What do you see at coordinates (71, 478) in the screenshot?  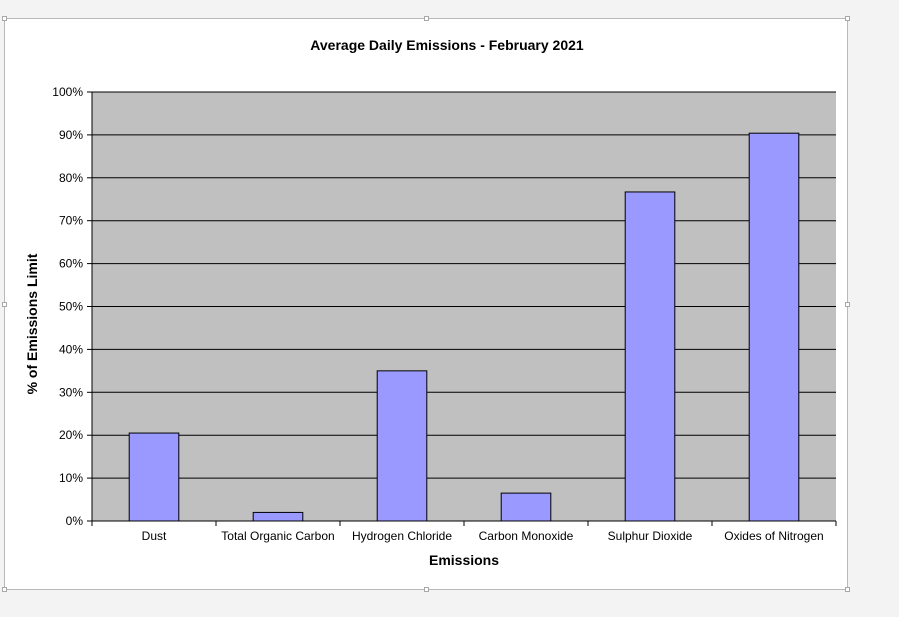 I see `y-tick-label: 10%` at bounding box center [71, 478].